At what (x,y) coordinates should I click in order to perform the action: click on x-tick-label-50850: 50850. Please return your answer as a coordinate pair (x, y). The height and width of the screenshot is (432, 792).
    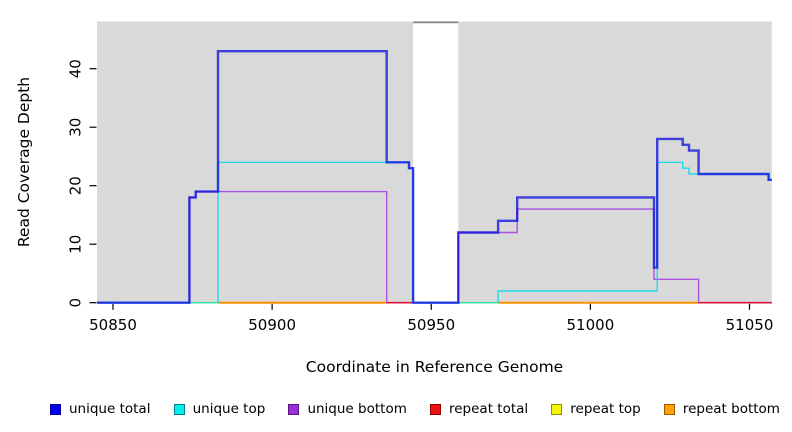
    Looking at the image, I should click on (113, 325).